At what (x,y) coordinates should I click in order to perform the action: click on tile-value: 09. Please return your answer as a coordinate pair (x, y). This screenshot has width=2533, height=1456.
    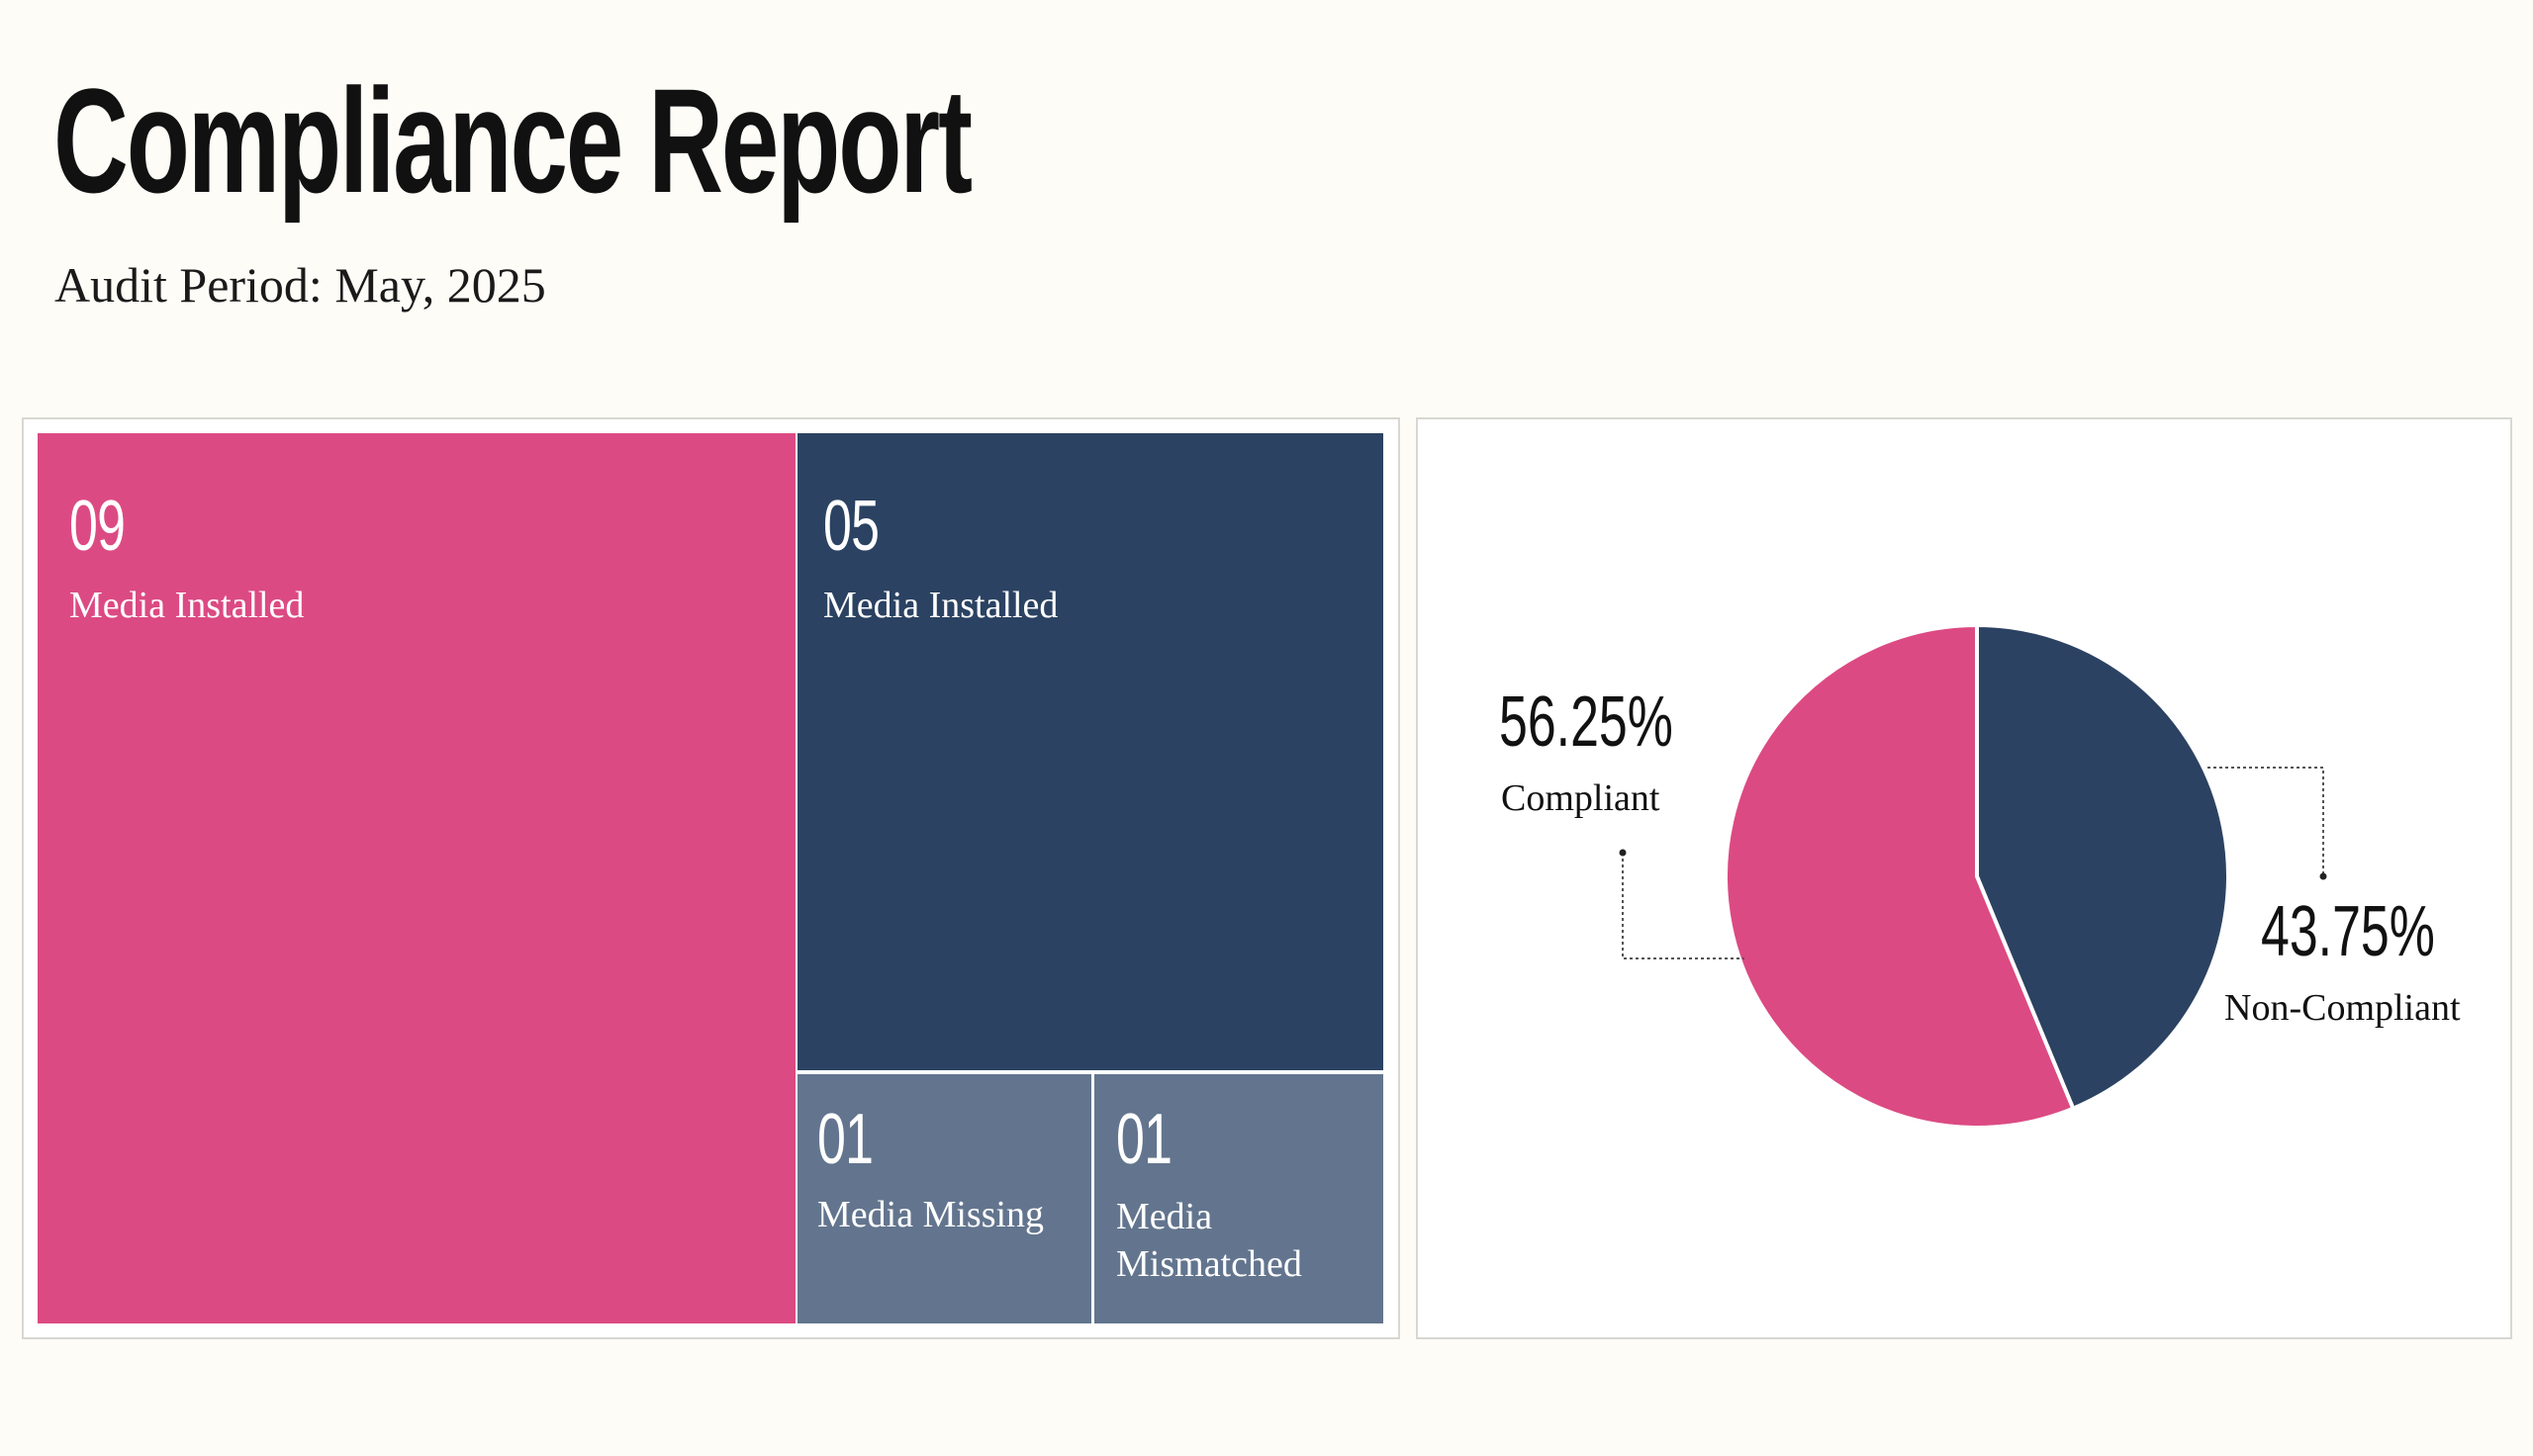
    Looking at the image, I should click on (98, 526).